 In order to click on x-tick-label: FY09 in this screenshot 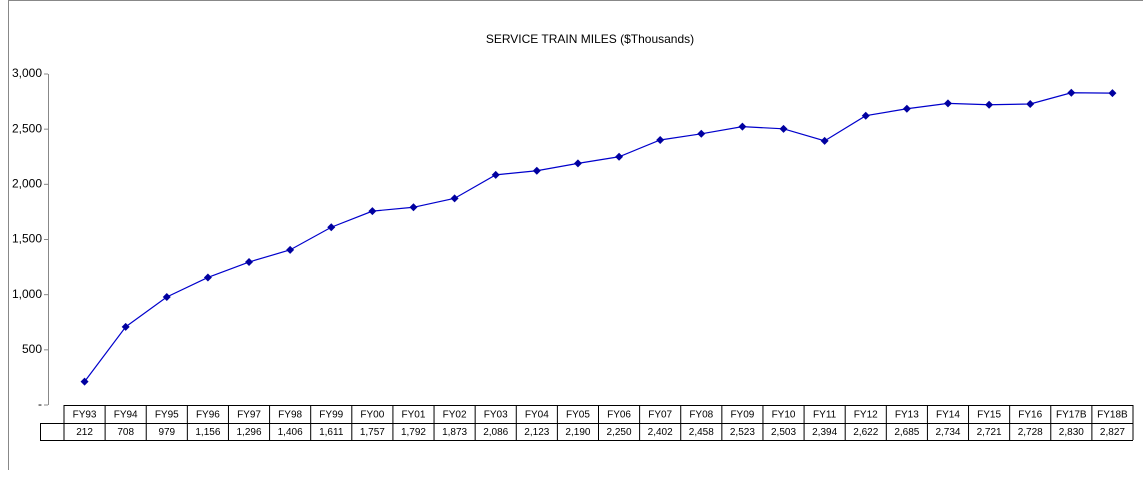, I will do `click(742, 415)`.